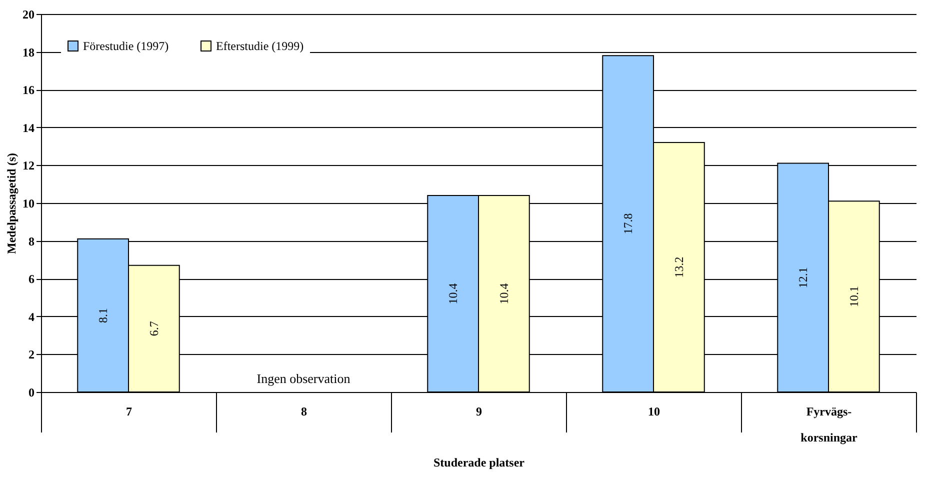 The width and height of the screenshot is (952, 503). What do you see at coordinates (103, 315) in the screenshot?
I see `data-label: 8.1` at bounding box center [103, 315].